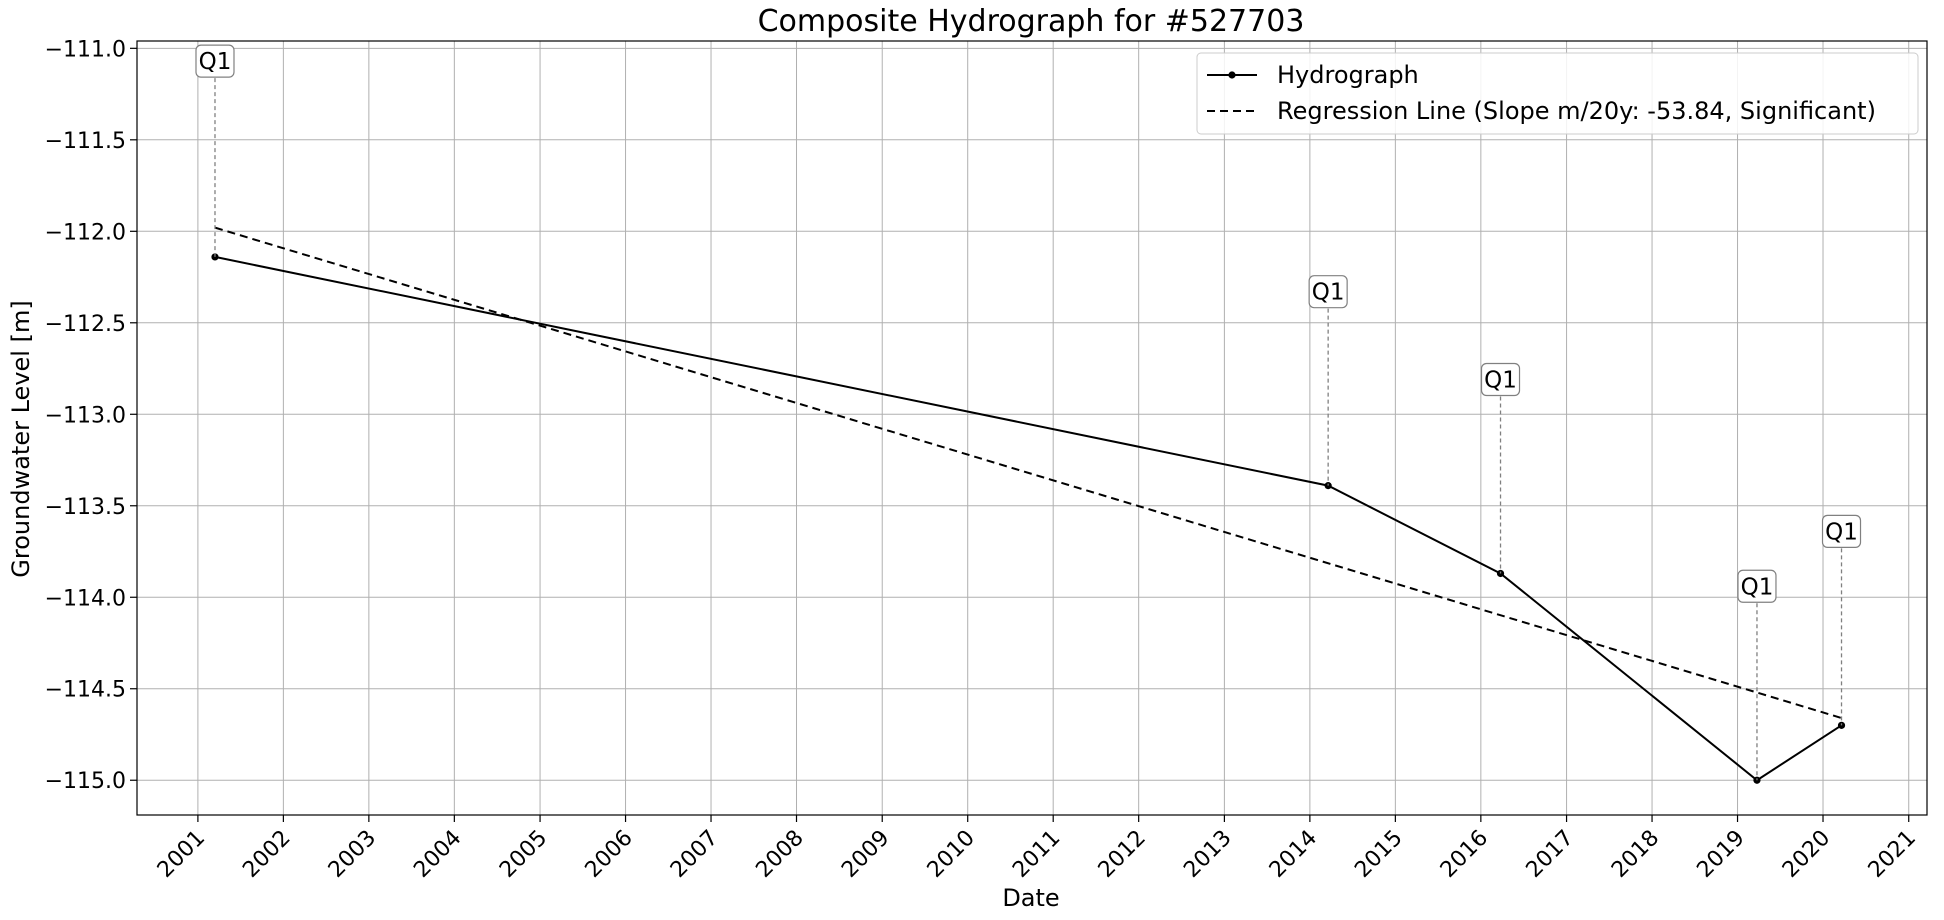  What do you see at coordinates (1348, 75) in the screenshot?
I see `legend-label-hydrograph: Hydrograph` at bounding box center [1348, 75].